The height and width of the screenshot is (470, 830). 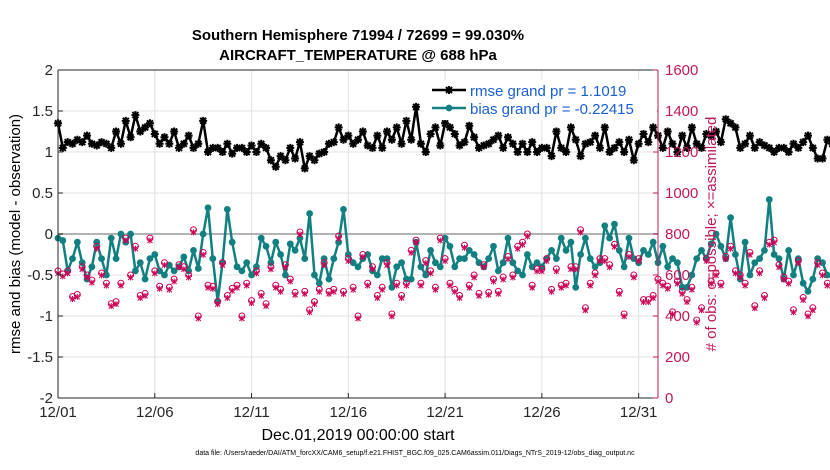 What do you see at coordinates (677, 316) in the screenshot?
I see `y-tick-label-right: 400` at bounding box center [677, 316].